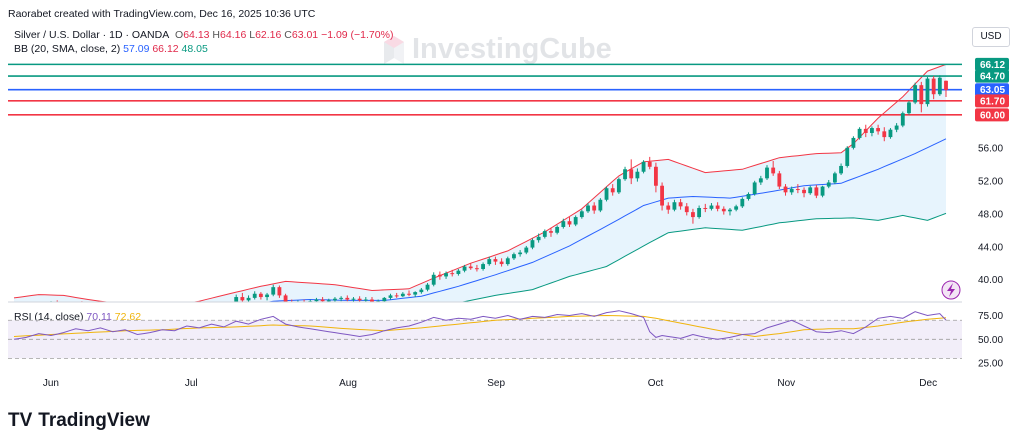 The height and width of the screenshot is (448, 1024). What do you see at coordinates (990, 340) in the screenshot?
I see `rsi-tick-label: 50.00` at bounding box center [990, 340].